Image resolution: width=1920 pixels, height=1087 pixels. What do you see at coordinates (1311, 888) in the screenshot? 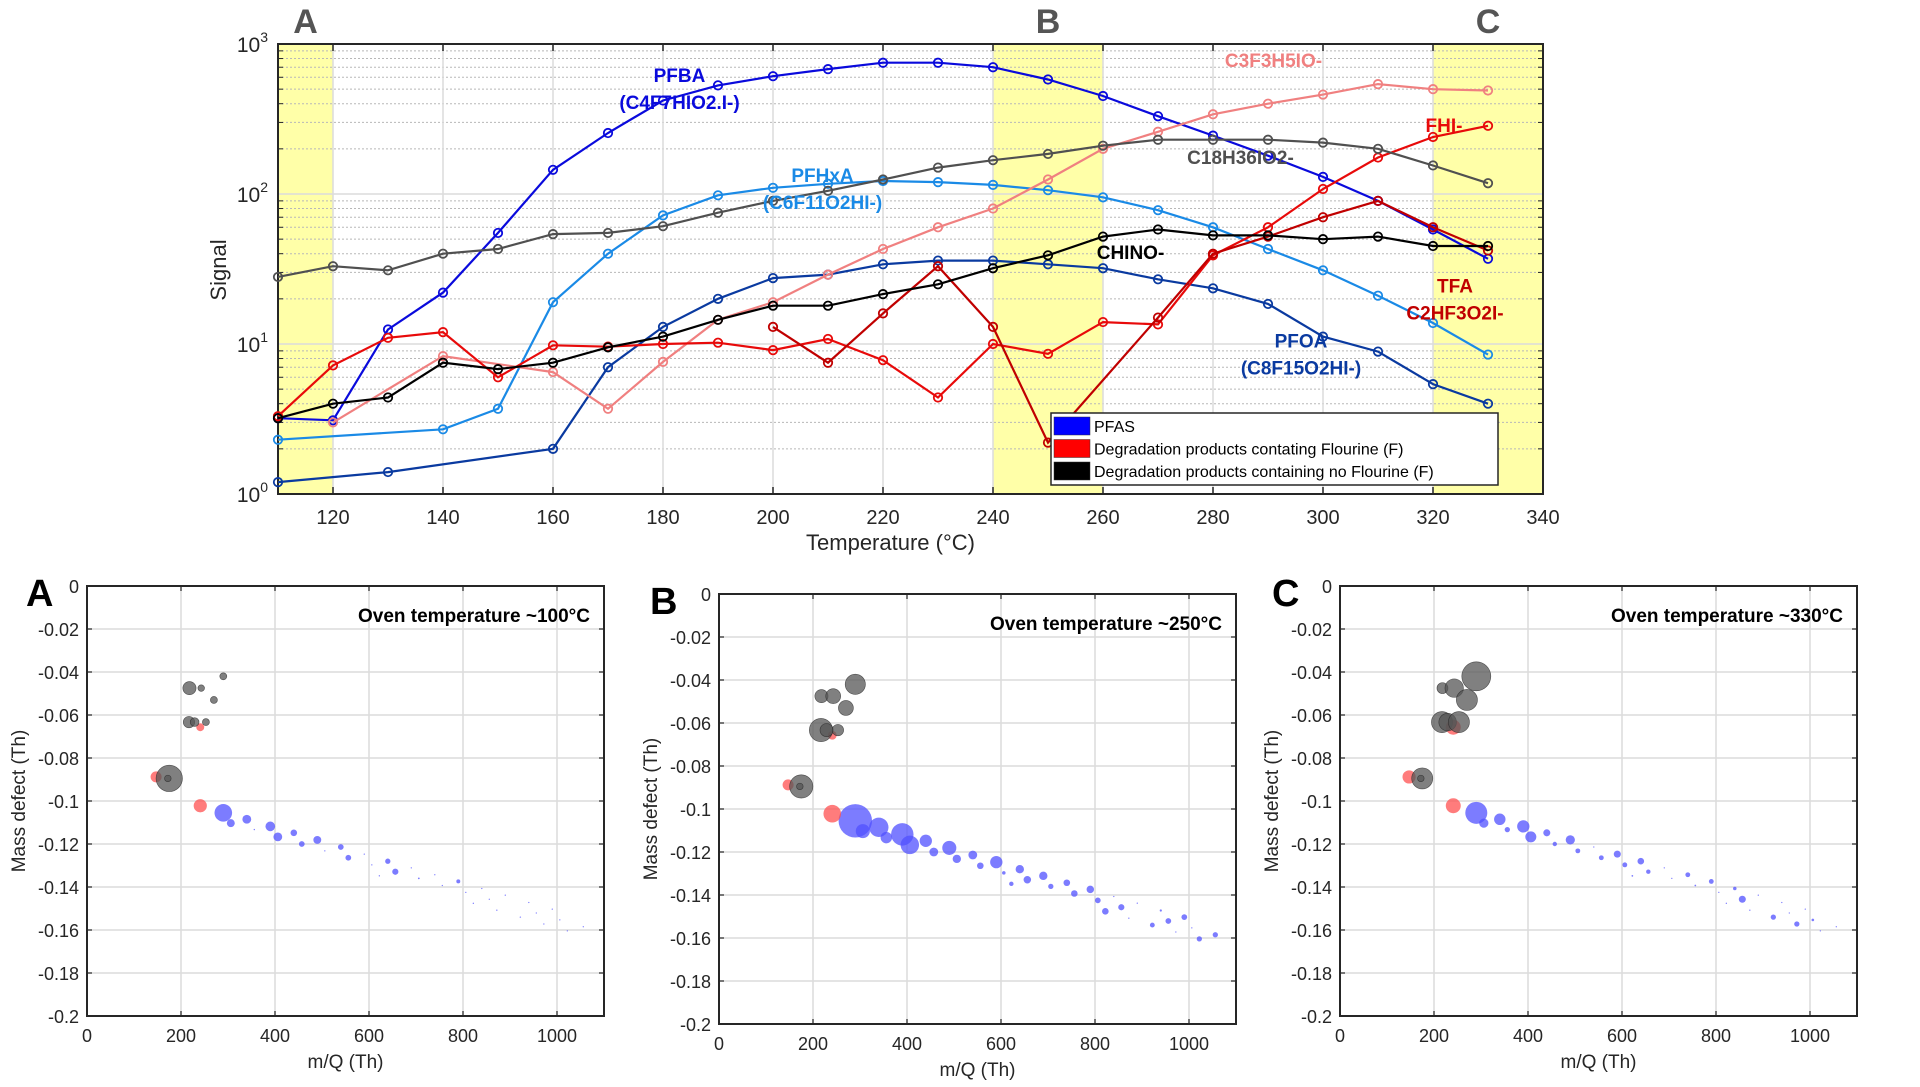
I see `y-tick-label: -0.14` at bounding box center [1311, 888].